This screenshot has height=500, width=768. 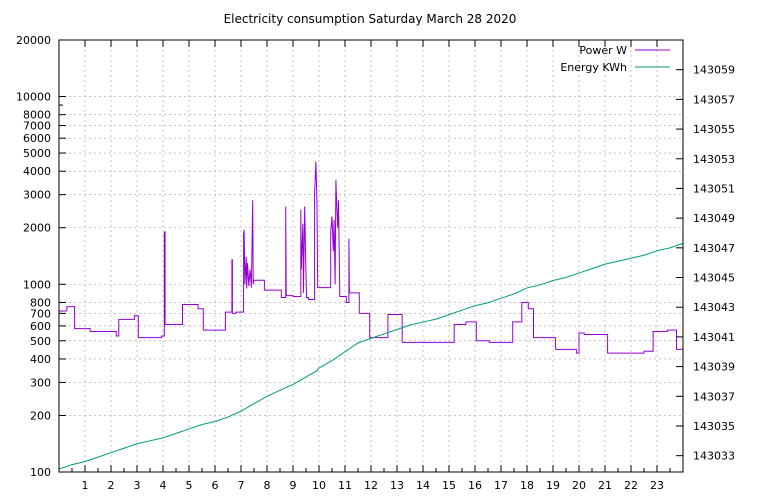 I want to click on right-tick-label: 143039, so click(x=714, y=367).